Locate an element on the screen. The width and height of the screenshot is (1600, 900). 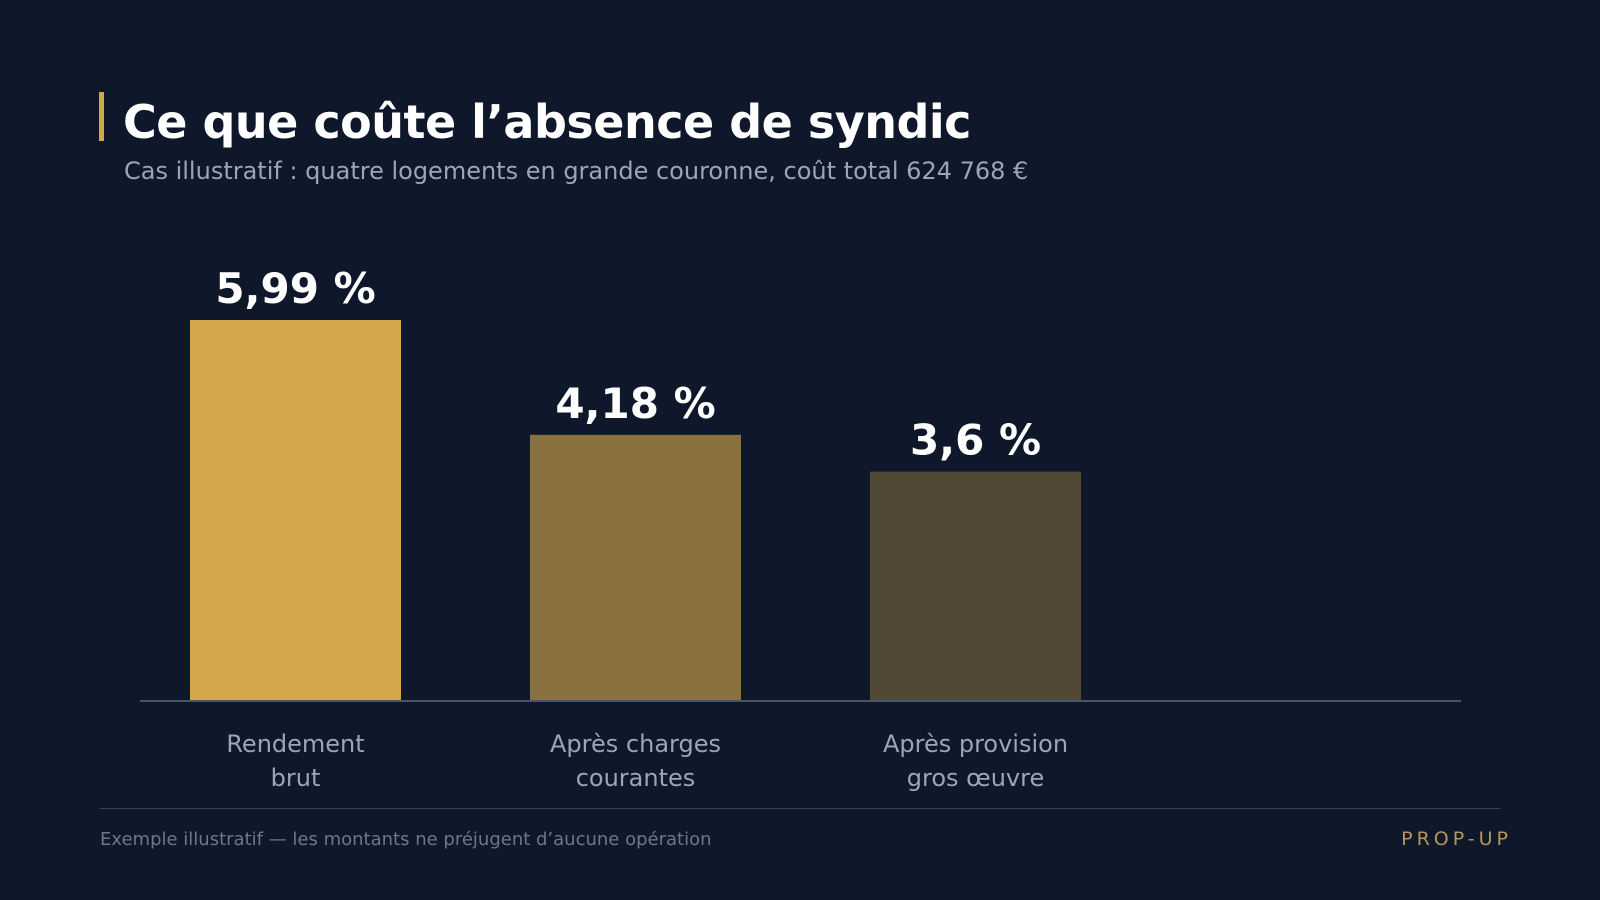
page-title: Ce que coûte l’absence de syndic is located at coordinates (547, 122).